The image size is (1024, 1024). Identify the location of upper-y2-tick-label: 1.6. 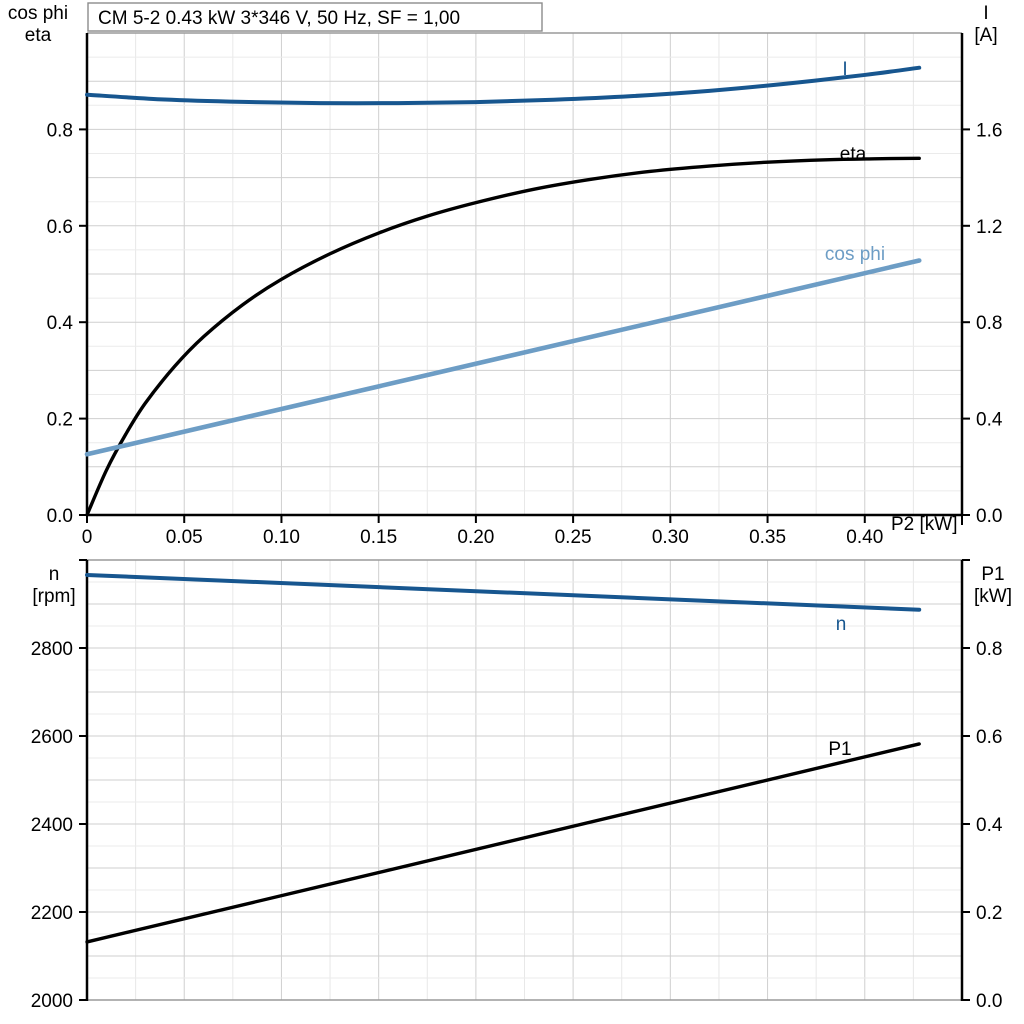
(989, 130).